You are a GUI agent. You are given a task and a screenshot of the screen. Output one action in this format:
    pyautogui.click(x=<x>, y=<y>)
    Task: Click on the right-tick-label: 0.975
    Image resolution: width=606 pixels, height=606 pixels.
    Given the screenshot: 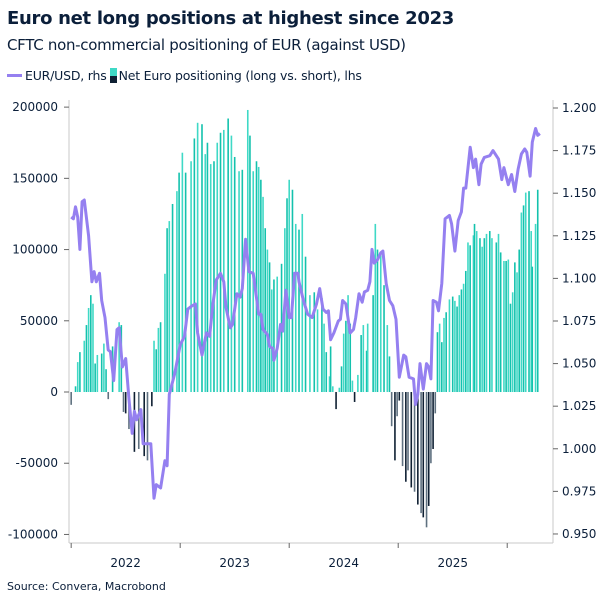 What is the action you would take?
    pyautogui.click(x=579, y=491)
    